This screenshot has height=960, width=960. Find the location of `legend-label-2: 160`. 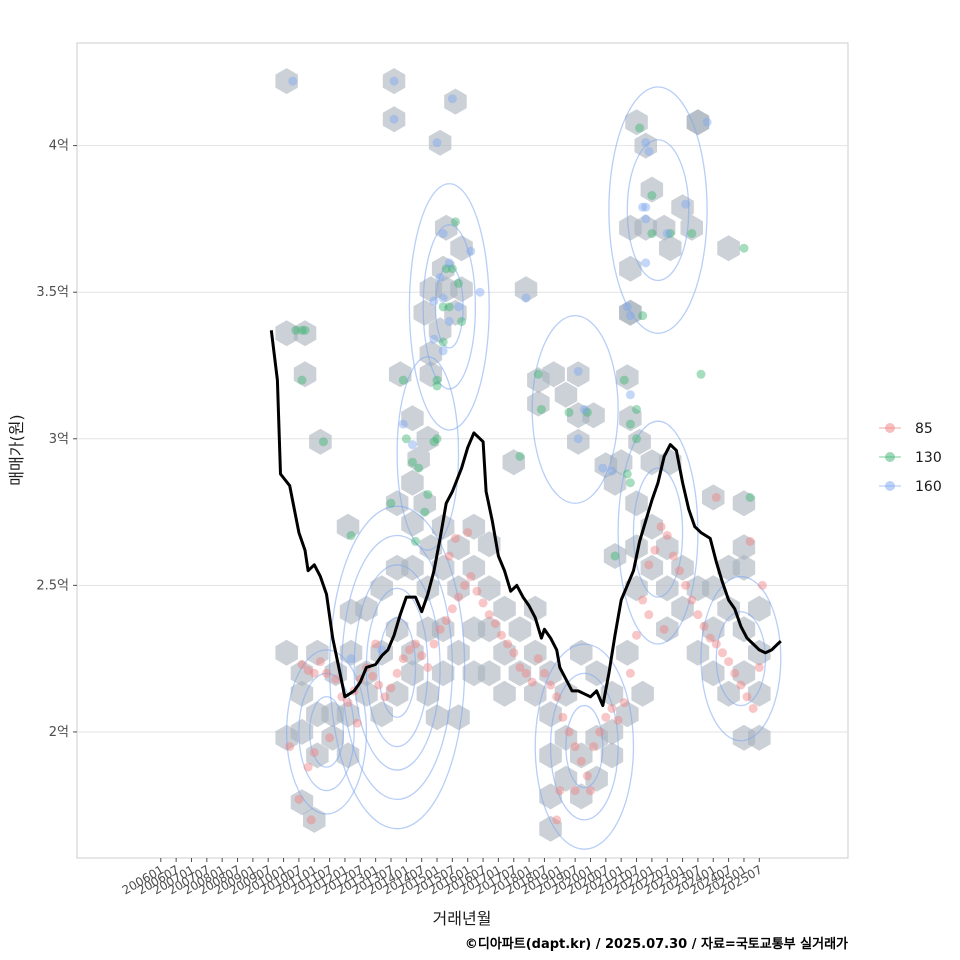

legend-label-2: 160 is located at coordinates (928, 487).